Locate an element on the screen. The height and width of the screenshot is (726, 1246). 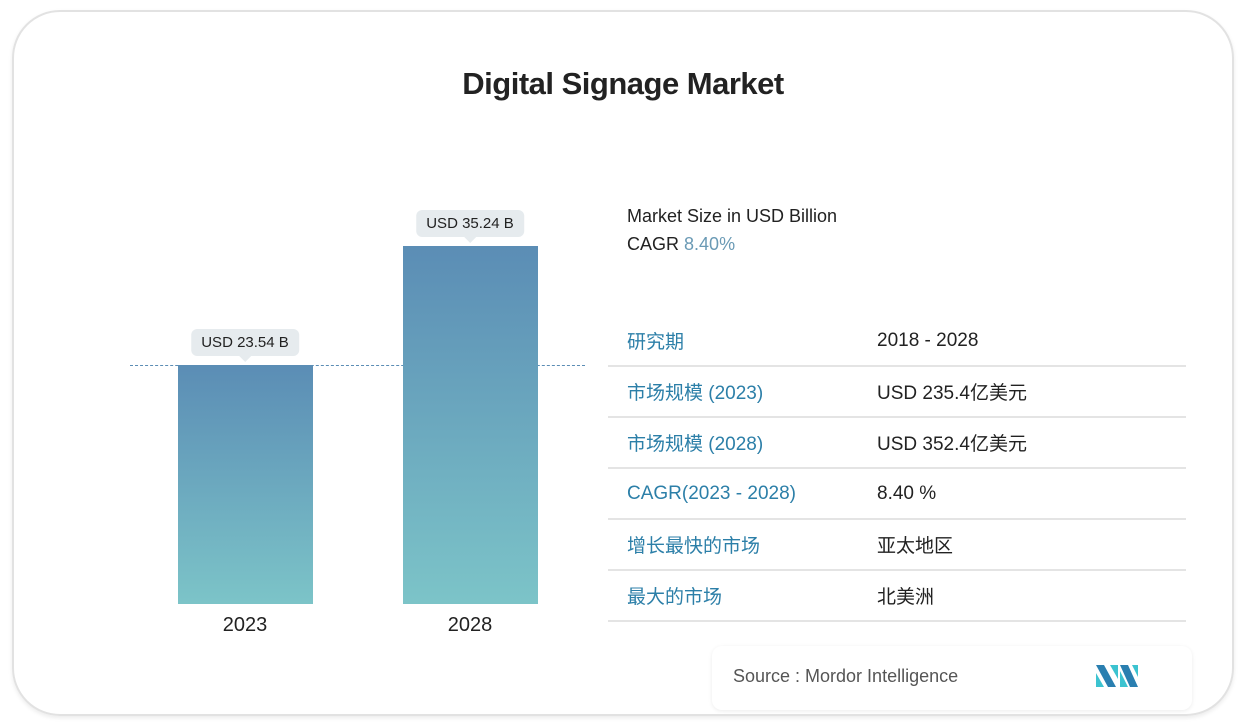
row-key: CAGR(2023 - 2028) is located at coordinates (711, 493).